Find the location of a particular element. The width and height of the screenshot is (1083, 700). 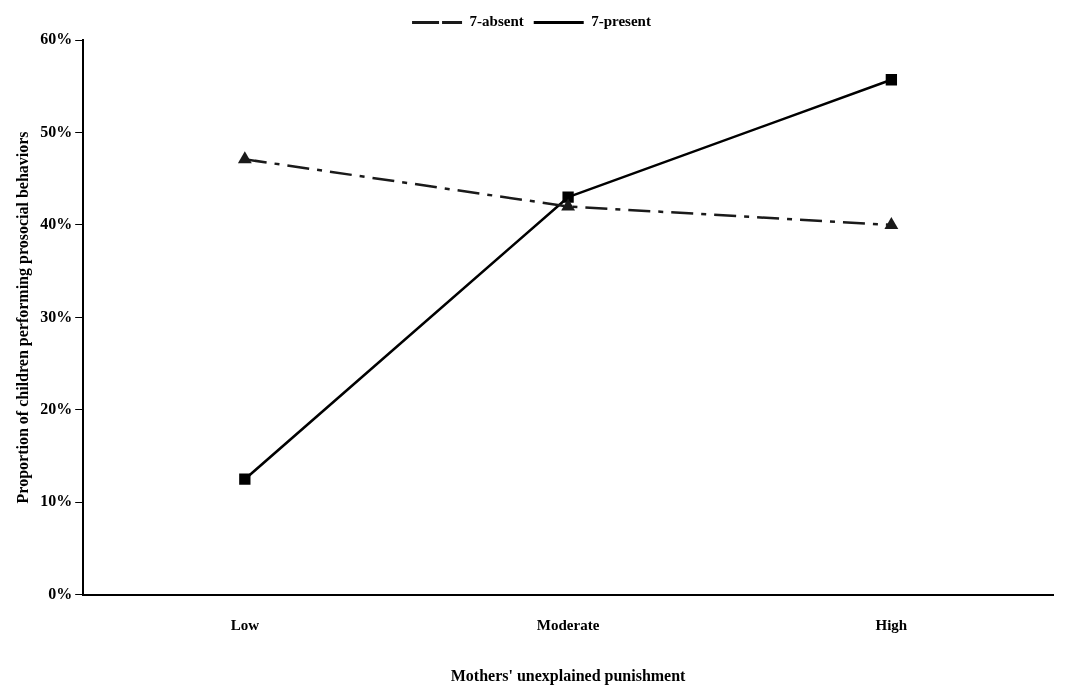

y-tick-label: 10% is located at coordinates (56, 501).